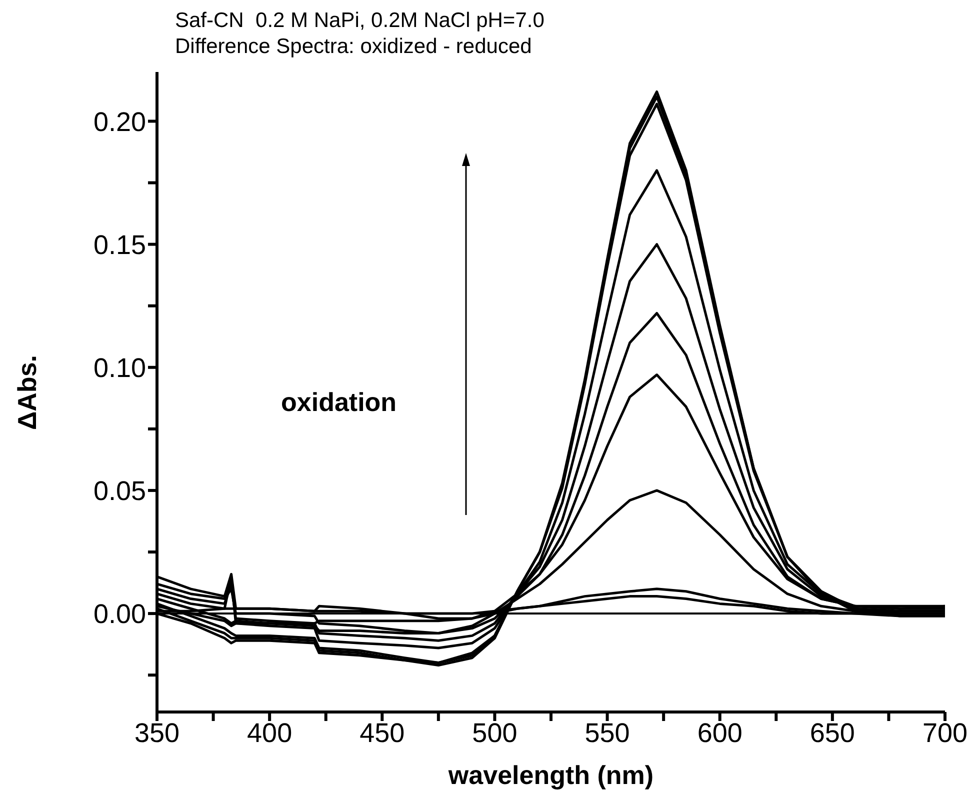  Describe the element at coordinates (119, 121) in the screenshot. I see `y-tick-label: 0.20` at that location.